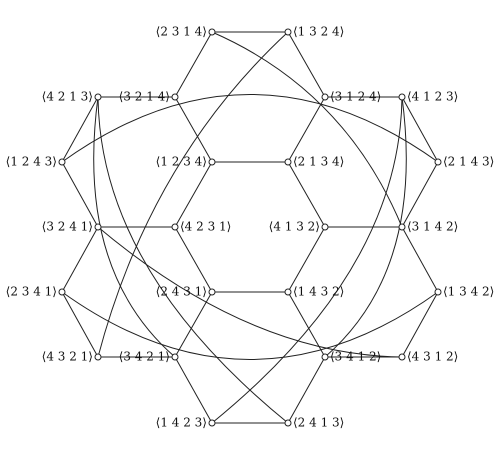  What do you see at coordinates (468, 292) in the screenshot?
I see `node-label-1342: ⟨1 3 4 2⟩` at bounding box center [468, 292].